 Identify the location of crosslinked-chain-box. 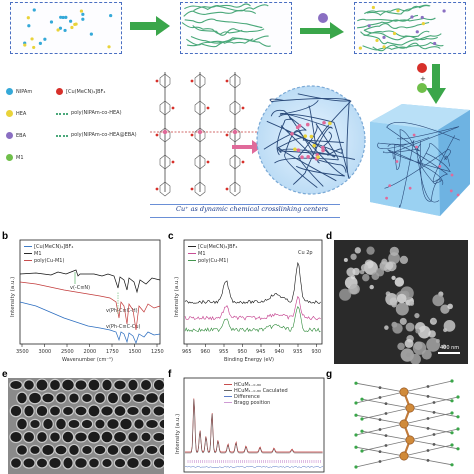
(410, 28).